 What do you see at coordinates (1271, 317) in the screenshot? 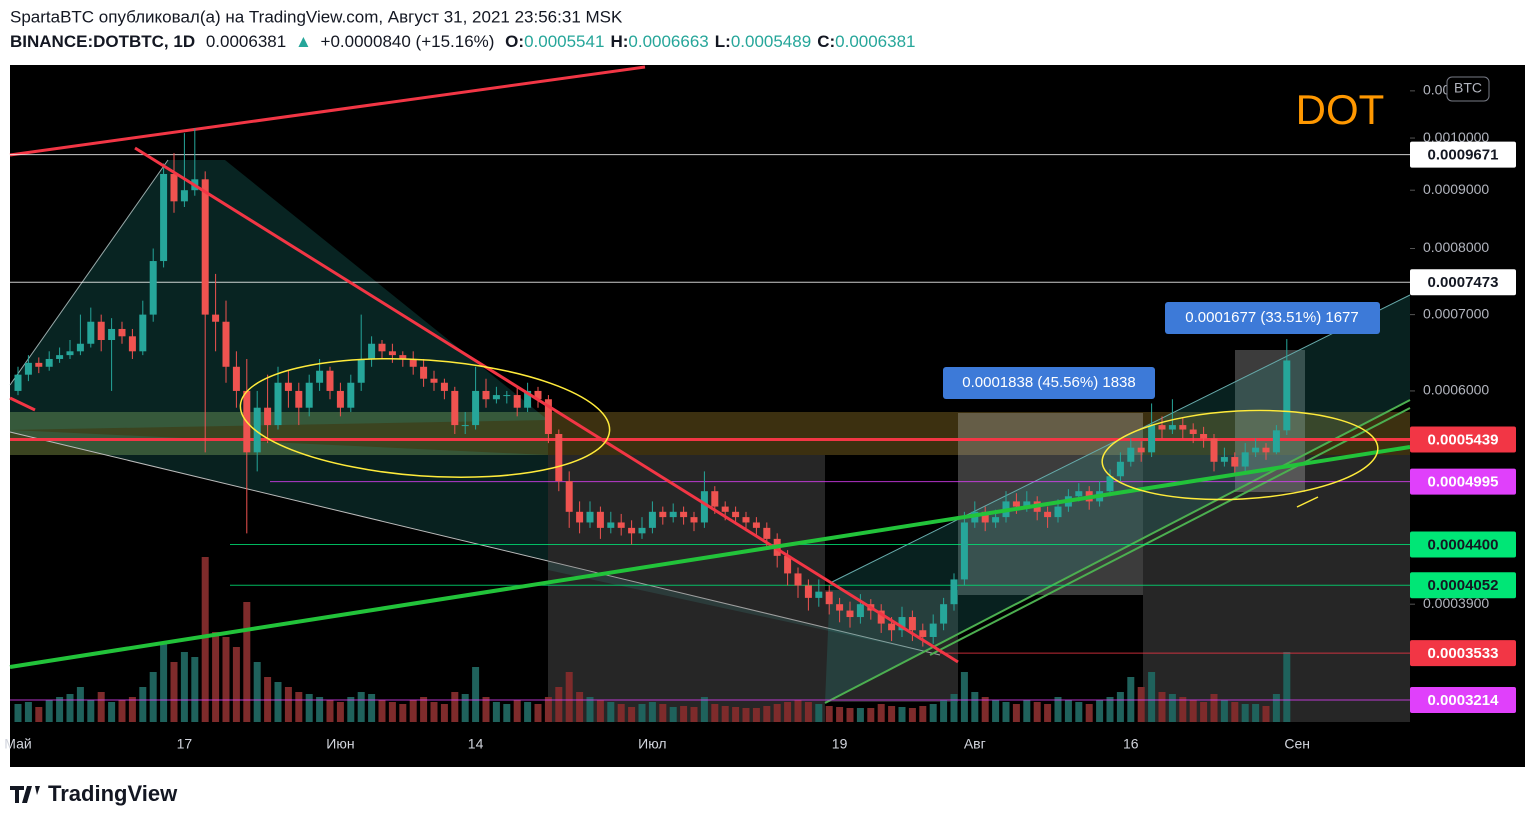
I see `measure-label: 0.0001677 (33.51%) 1677` at bounding box center [1271, 317].